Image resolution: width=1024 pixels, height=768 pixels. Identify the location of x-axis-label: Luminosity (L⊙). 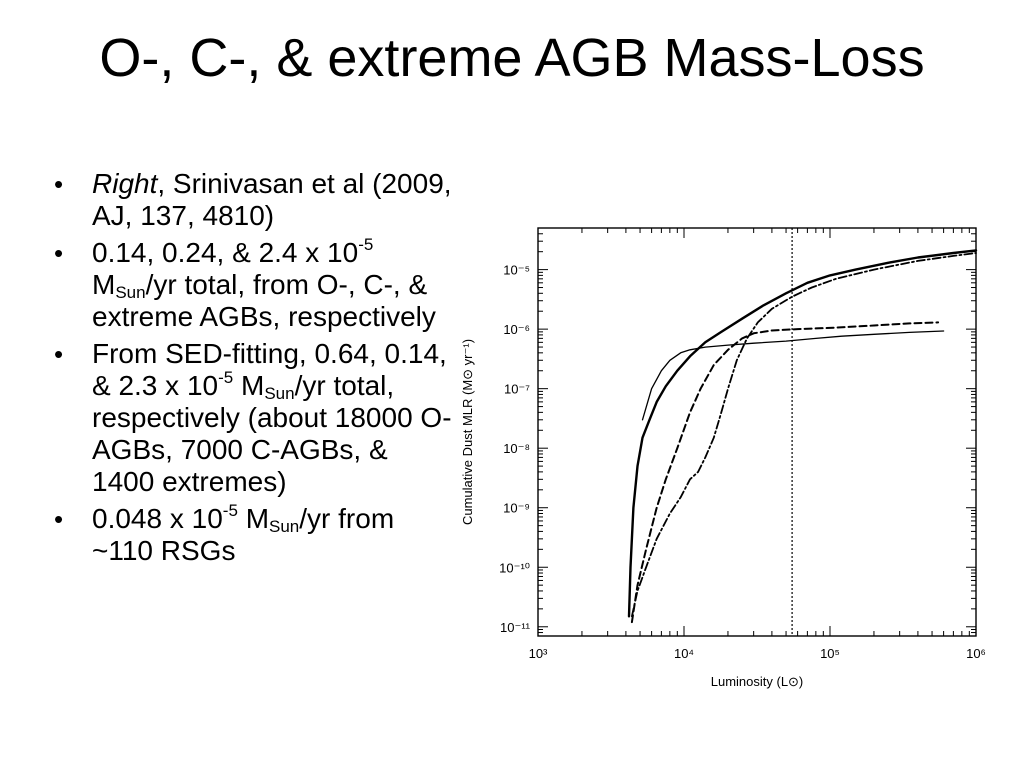
(757, 681).